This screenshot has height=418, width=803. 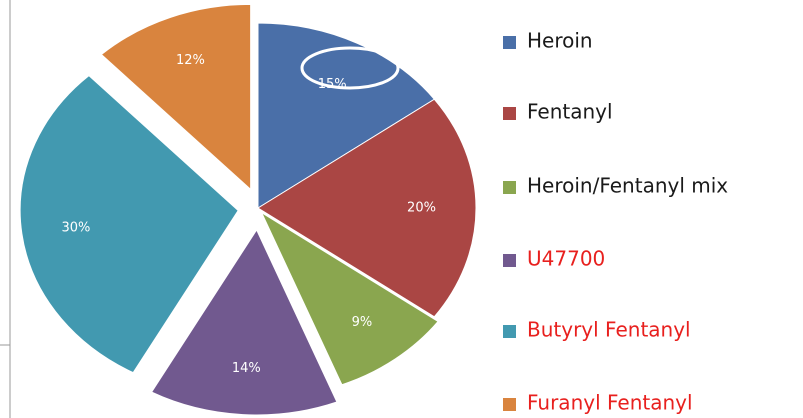 I want to click on data-label: 14%, so click(x=246, y=368).